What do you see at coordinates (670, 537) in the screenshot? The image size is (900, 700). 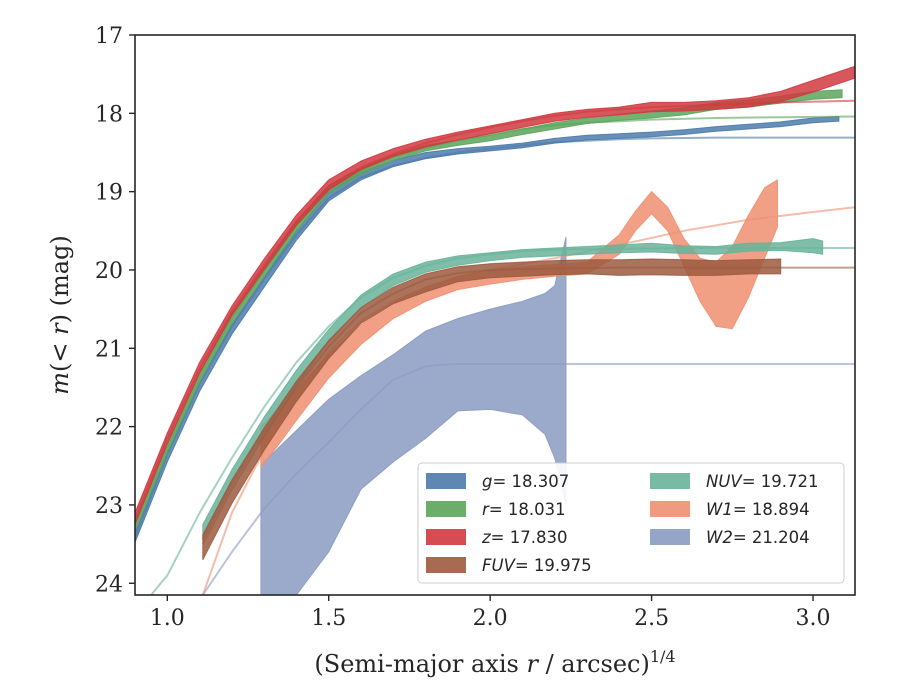 I see `legend-swatch-w2` at bounding box center [670, 537].